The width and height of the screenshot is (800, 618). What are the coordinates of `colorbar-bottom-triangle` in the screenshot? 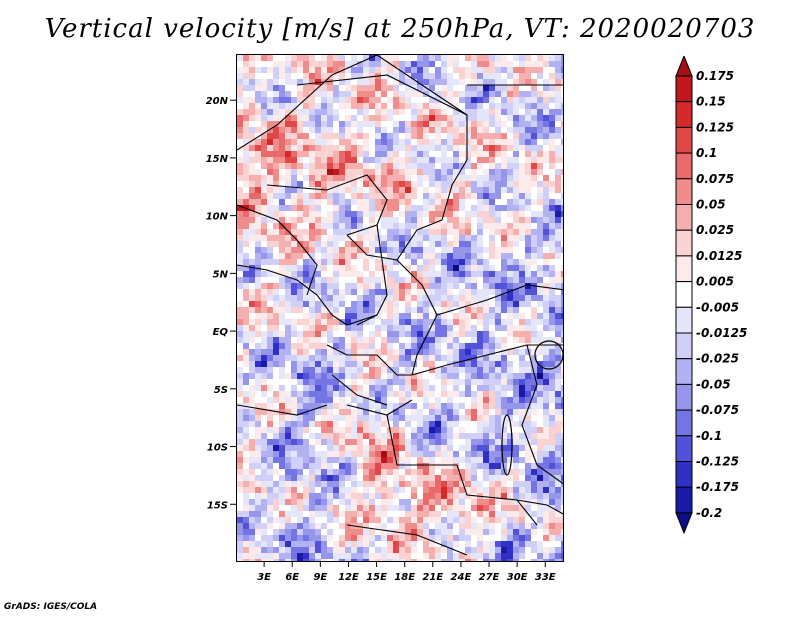 It's located at (684, 523).